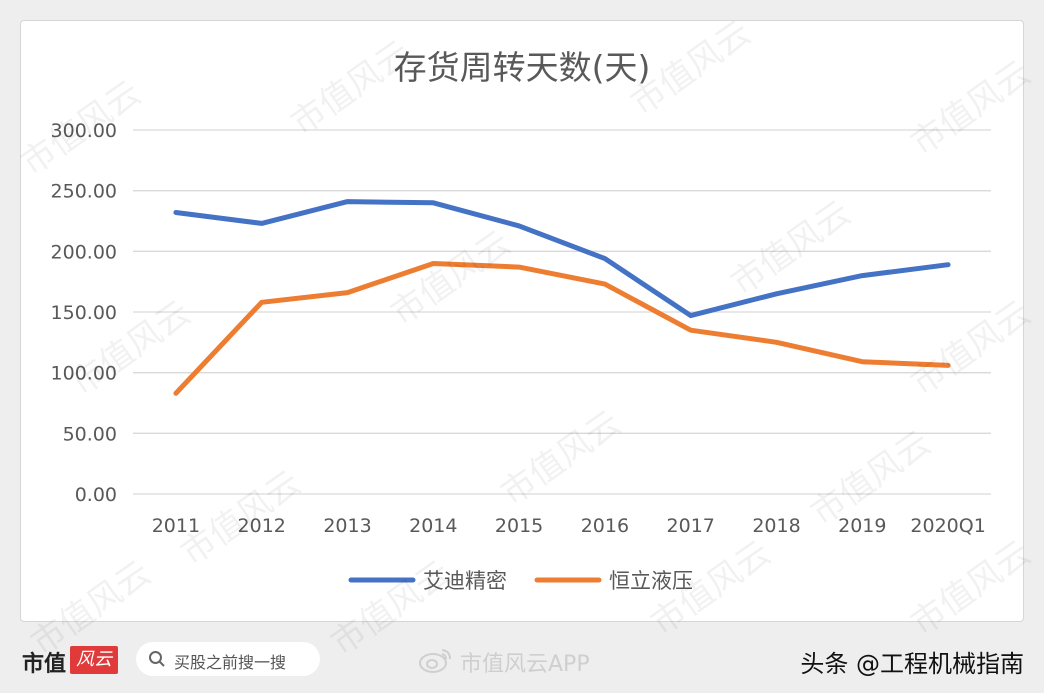 Image resolution: width=1044 pixels, height=693 pixels. I want to click on x-tick-label: 2014, so click(433, 526).